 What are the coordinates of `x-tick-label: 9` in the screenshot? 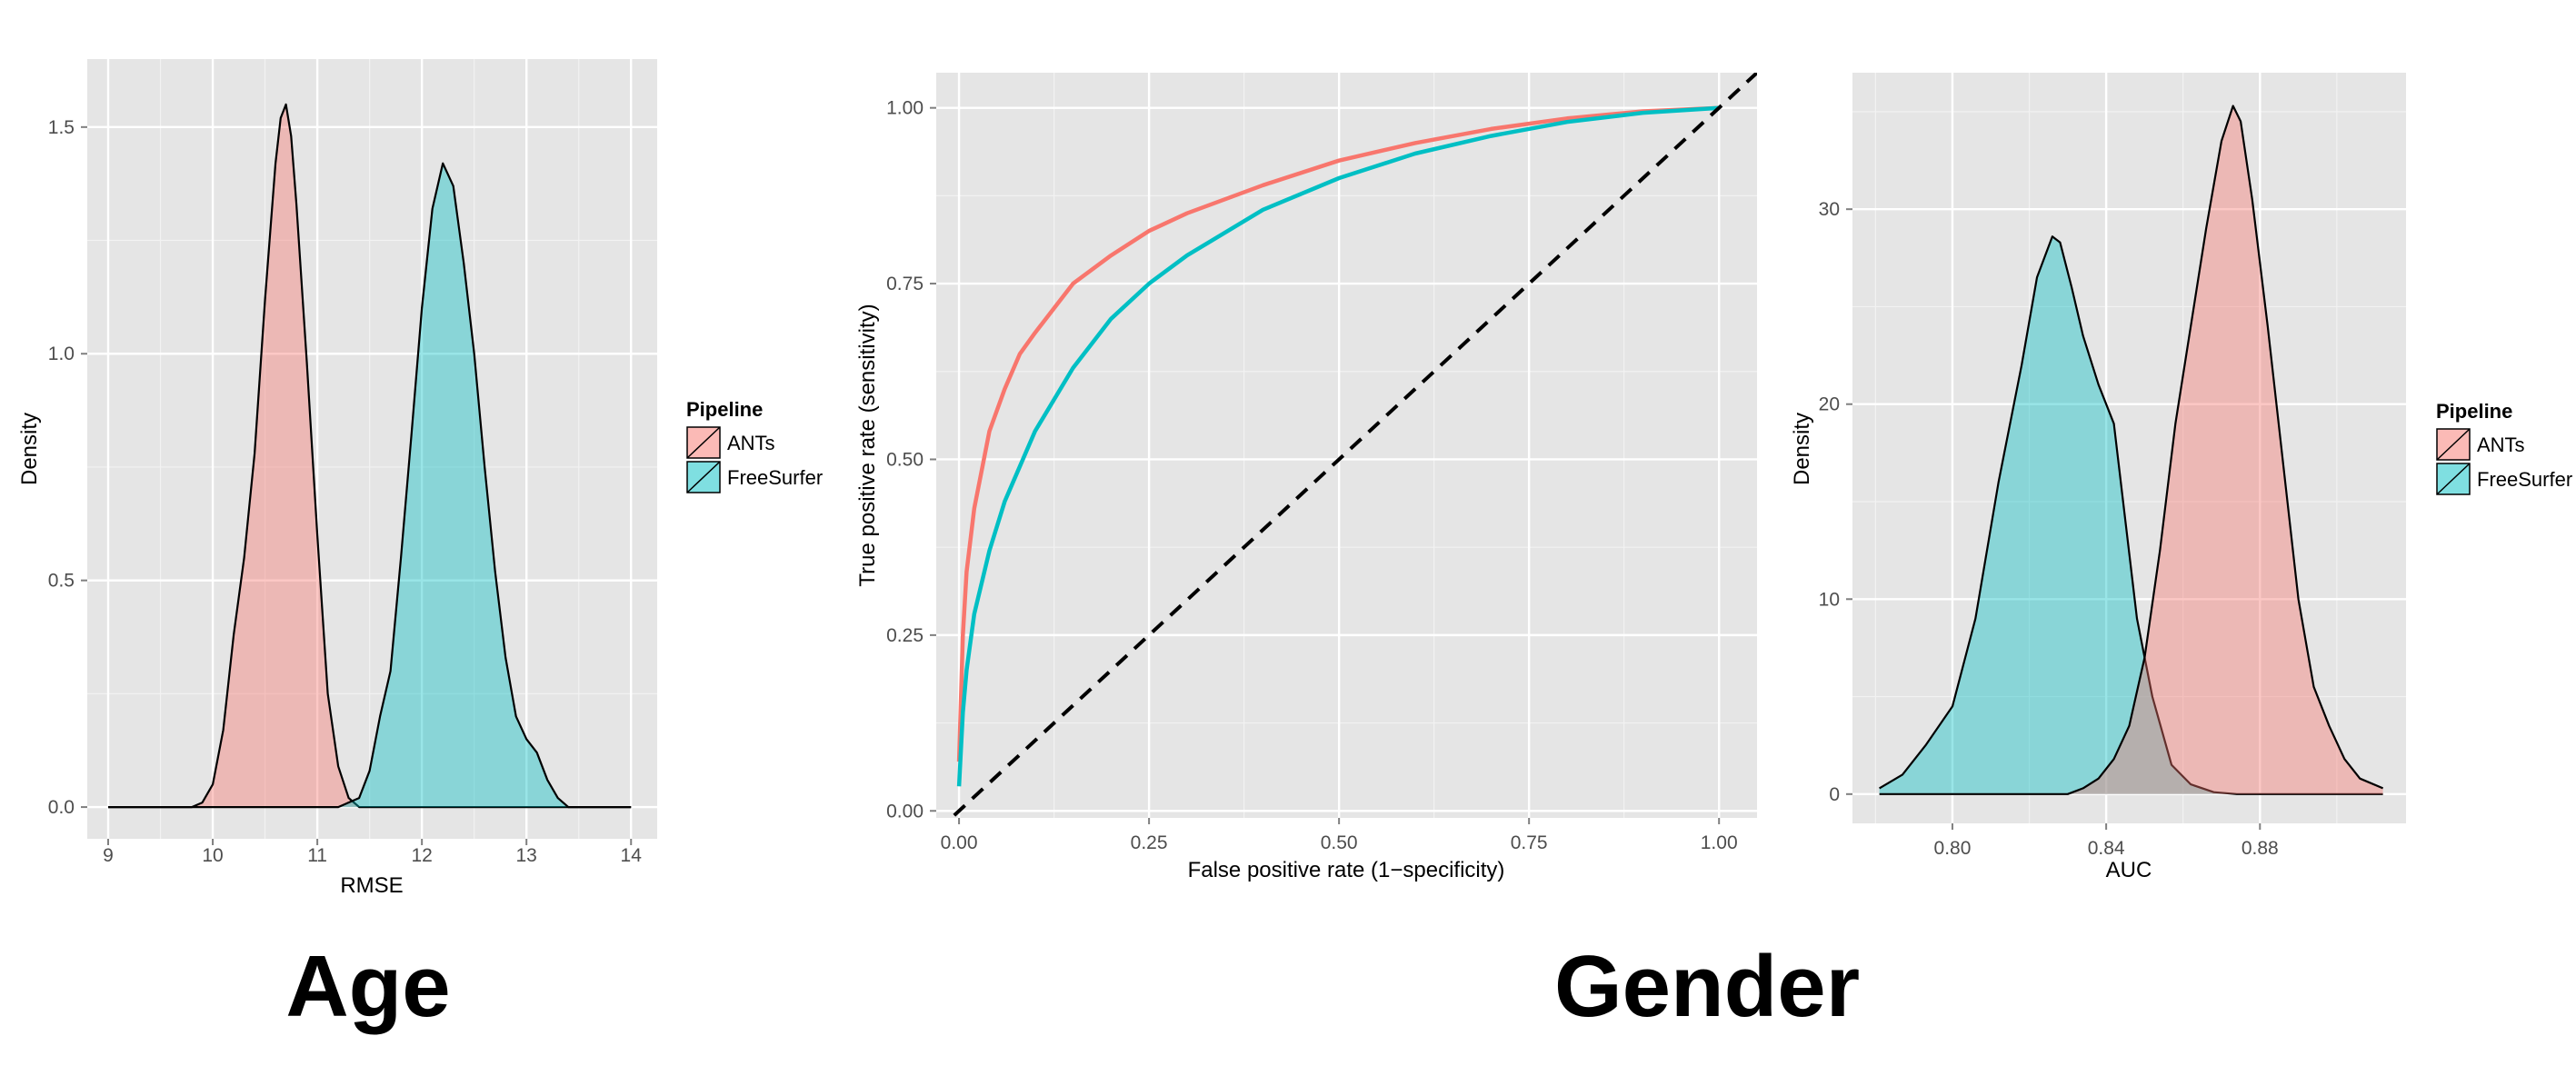 It's located at (108, 855).